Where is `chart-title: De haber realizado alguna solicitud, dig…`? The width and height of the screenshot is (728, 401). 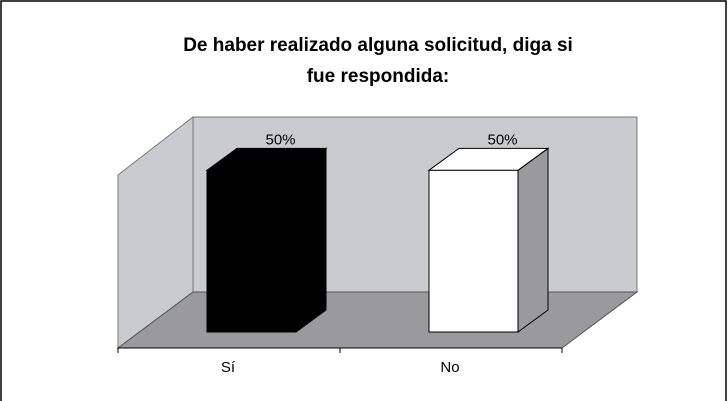
chart-title: De haber realizado alguna solicitud, dig… is located at coordinates (378, 61).